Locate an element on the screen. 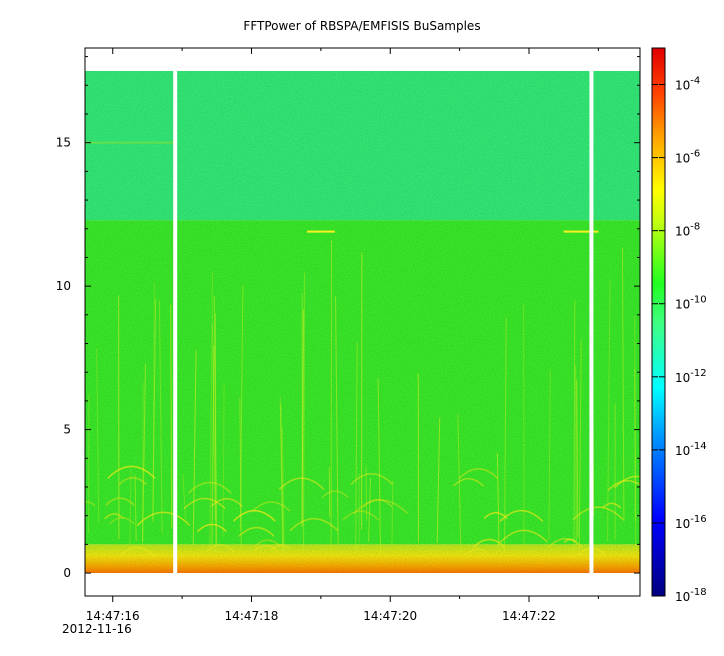 This screenshot has width=724, height=656. y-tick-label: 10 is located at coordinates (63, 286).